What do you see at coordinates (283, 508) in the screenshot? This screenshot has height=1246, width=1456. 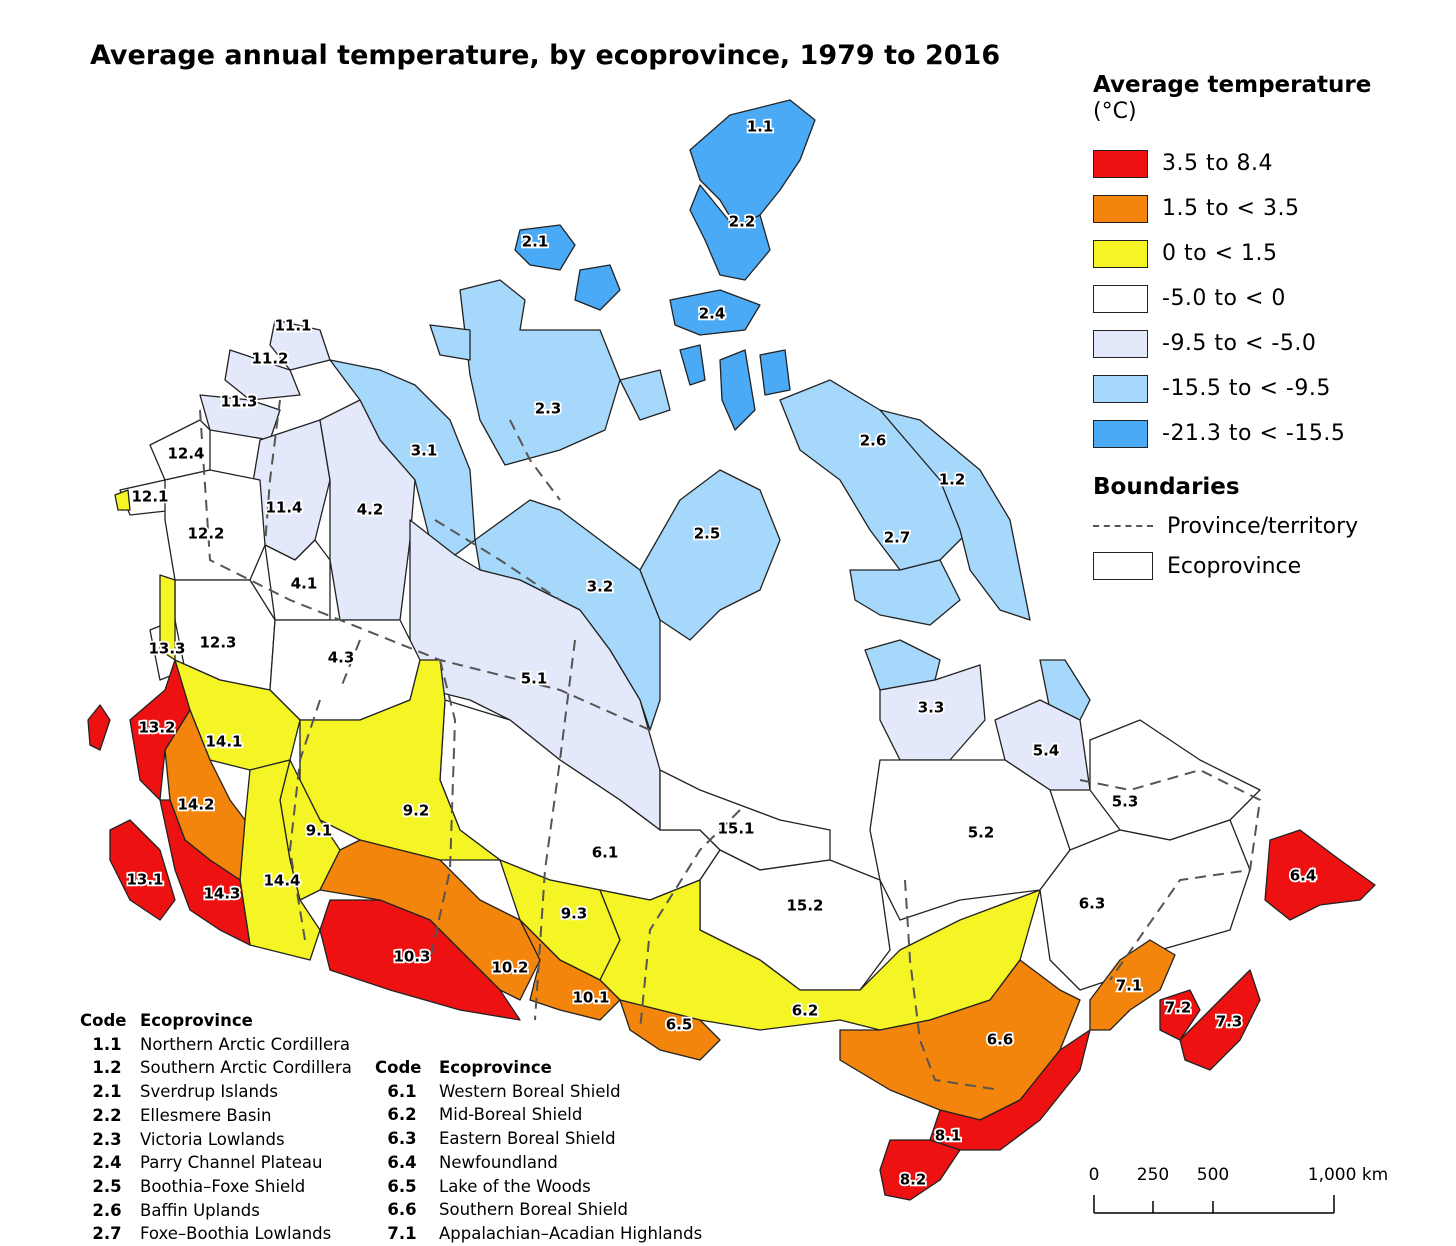 I see `region-label-11-4: 11.4` at bounding box center [283, 508].